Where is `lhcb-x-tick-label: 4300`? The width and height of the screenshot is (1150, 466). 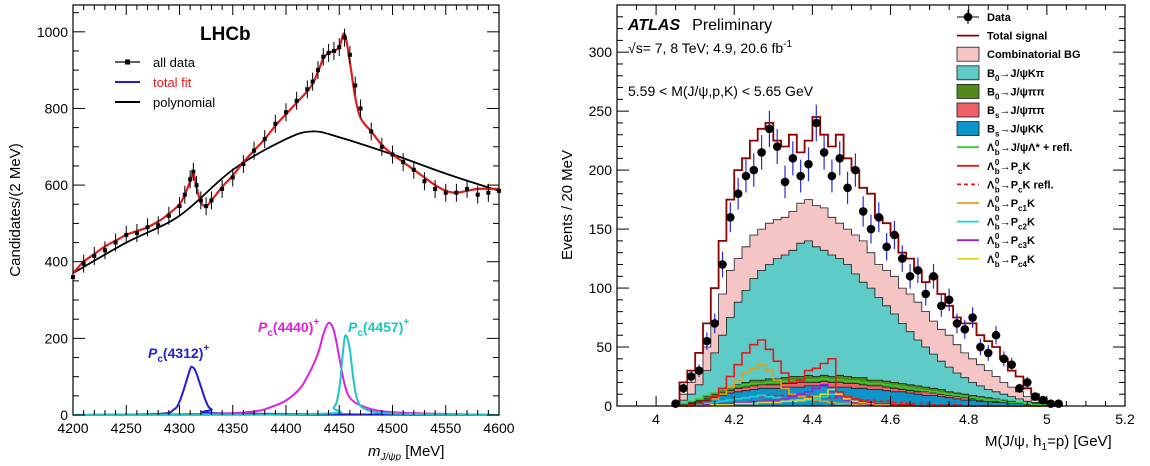 lhcb-x-tick-label: 4300 is located at coordinates (179, 428).